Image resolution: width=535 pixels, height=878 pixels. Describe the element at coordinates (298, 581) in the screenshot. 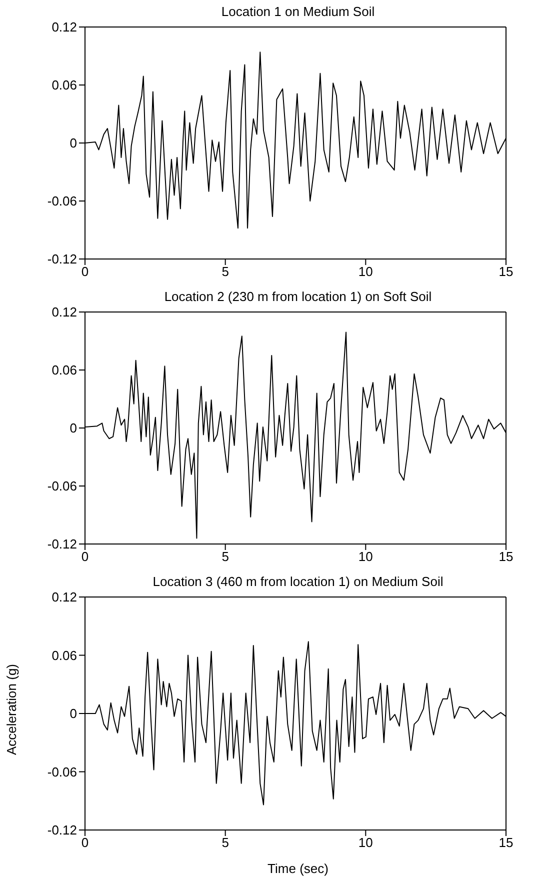

I see `chart-title: Location 3 (460 m from location 1) on Medium Soil` at that location.